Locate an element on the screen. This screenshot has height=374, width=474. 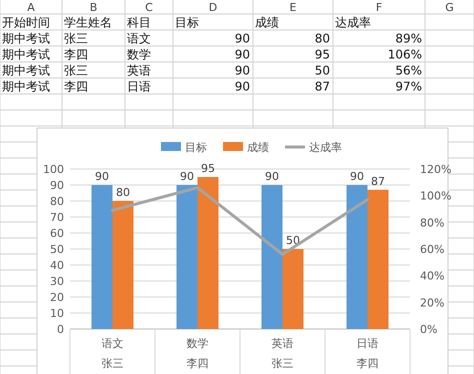
text: 语文 is located at coordinates (139, 39).